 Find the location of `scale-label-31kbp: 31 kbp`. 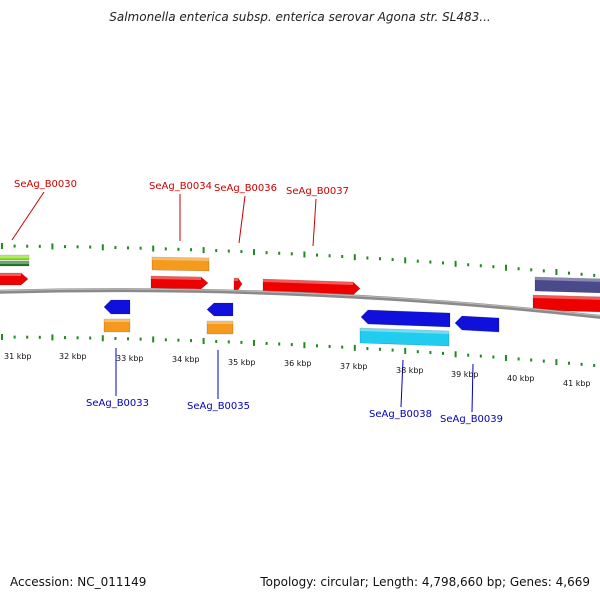

scale-label-31kbp: 31 kbp is located at coordinates (18, 356).